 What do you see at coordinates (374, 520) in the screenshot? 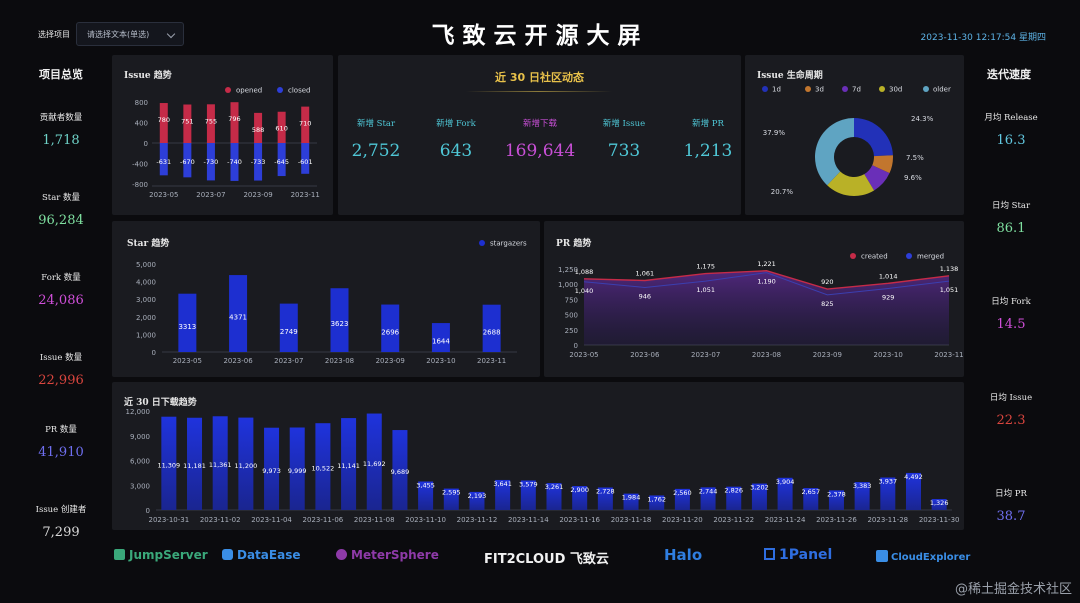
I see `x-tick-label: 2023-11-08` at bounding box center [374, 520].